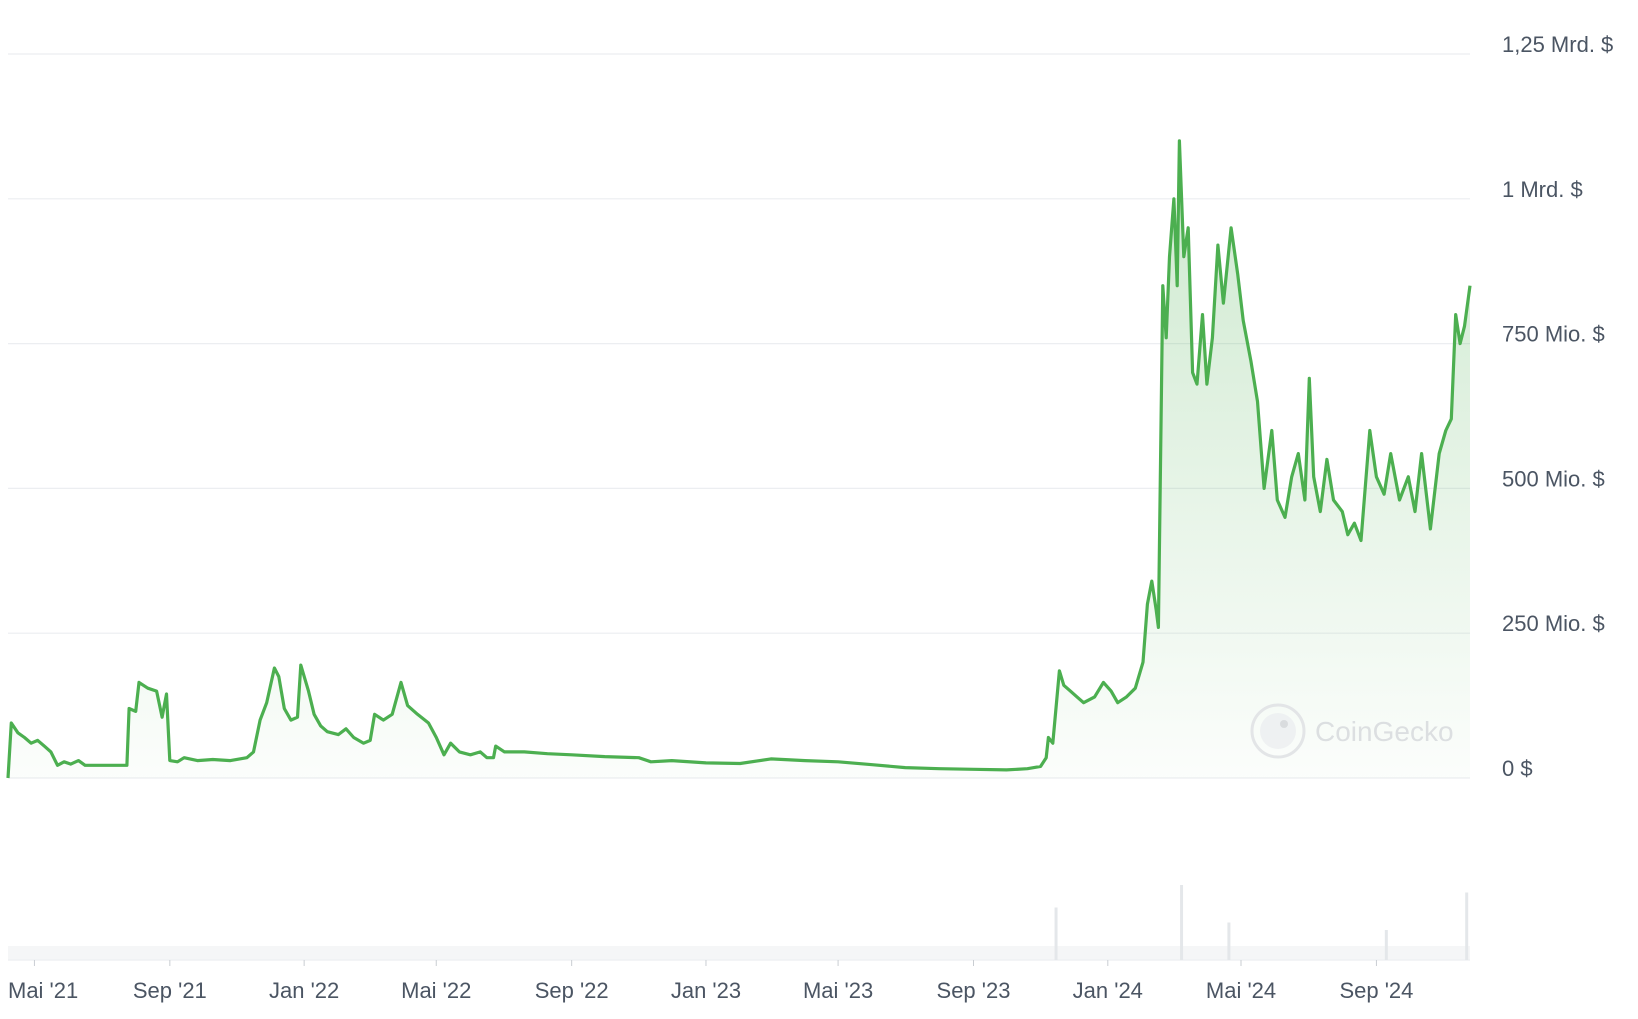  What do you see at coordinates (739, 953) in the screenshot?
I see `volume-base-band` at bounding box center [739, 953].